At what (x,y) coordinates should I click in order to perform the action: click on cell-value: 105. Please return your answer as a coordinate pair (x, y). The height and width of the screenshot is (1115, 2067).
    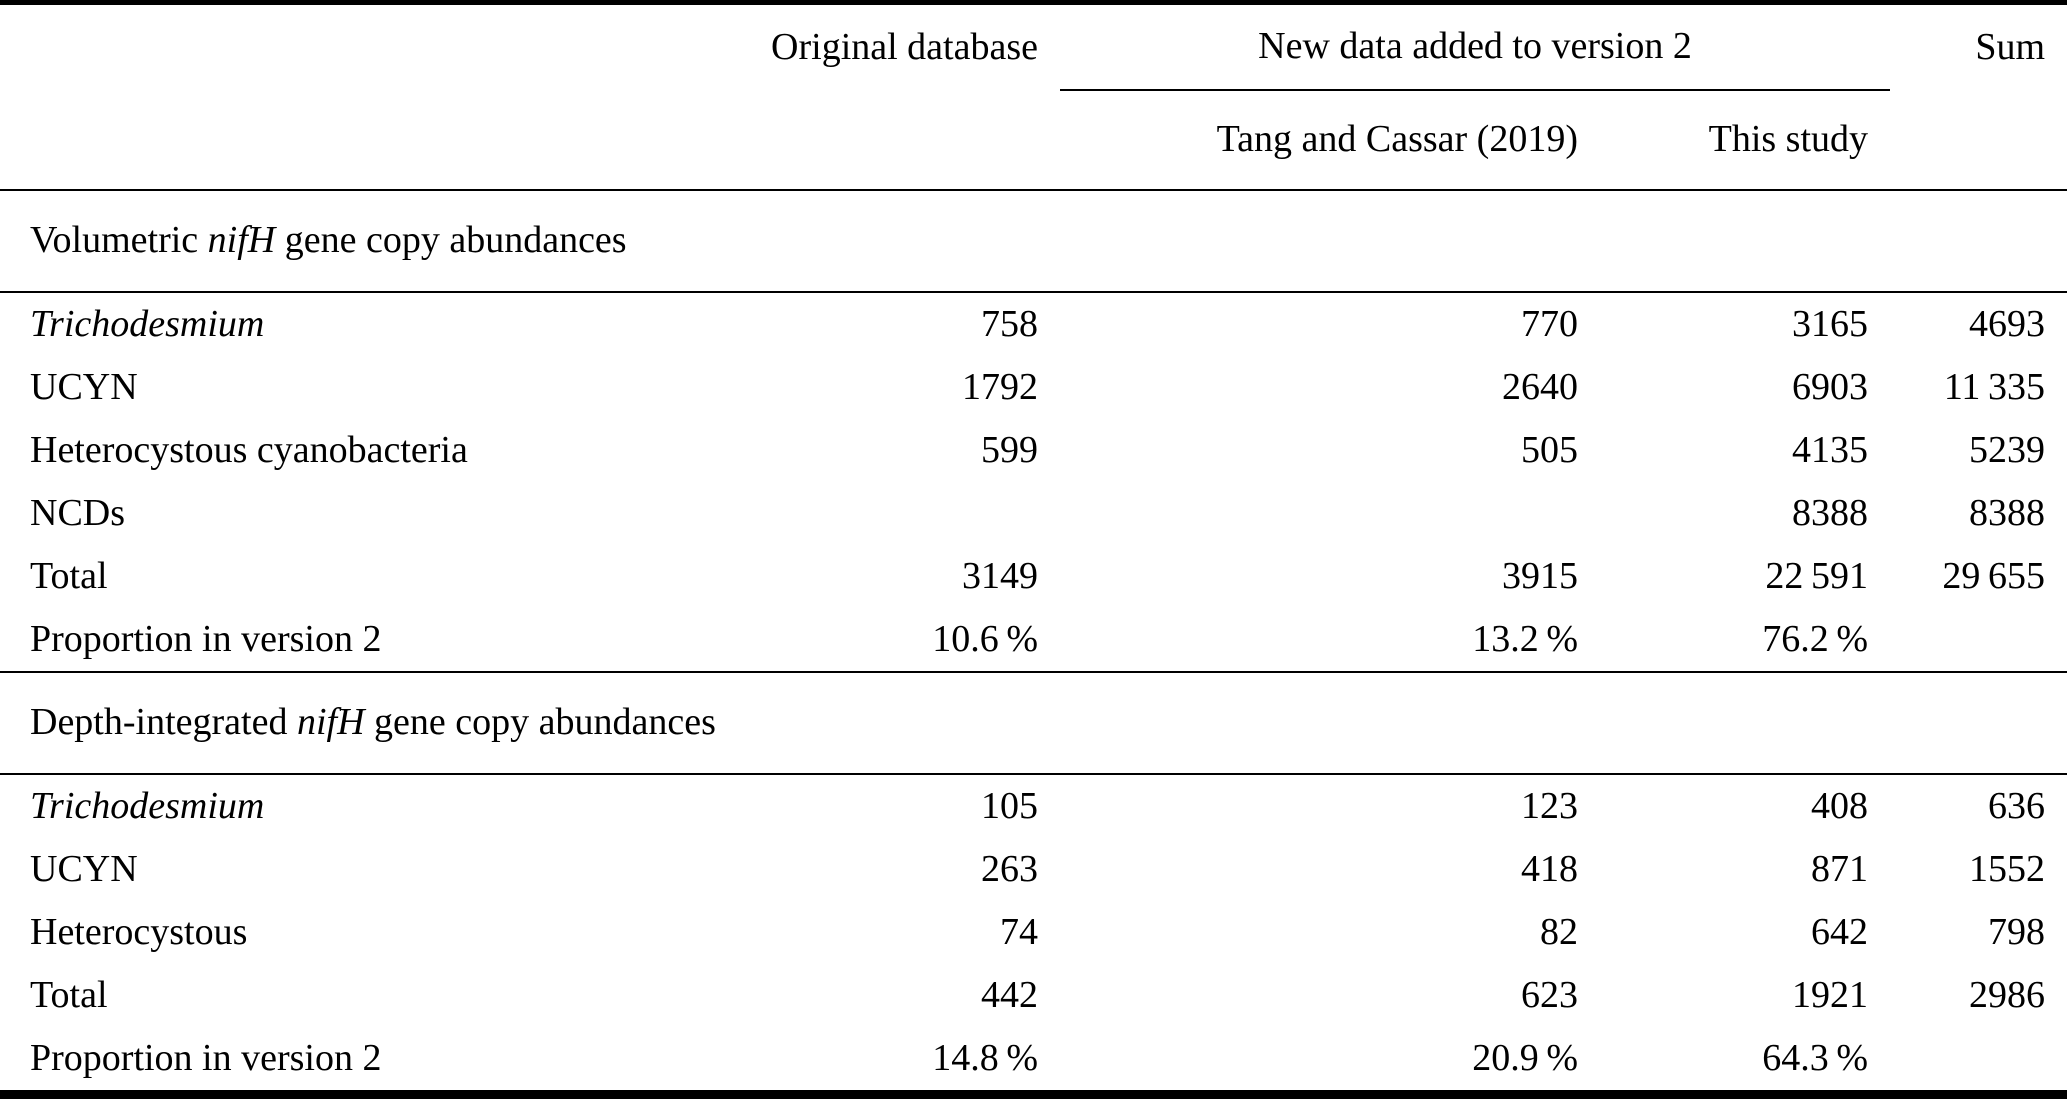
    Looking at the image, I should click on (1009, 805).